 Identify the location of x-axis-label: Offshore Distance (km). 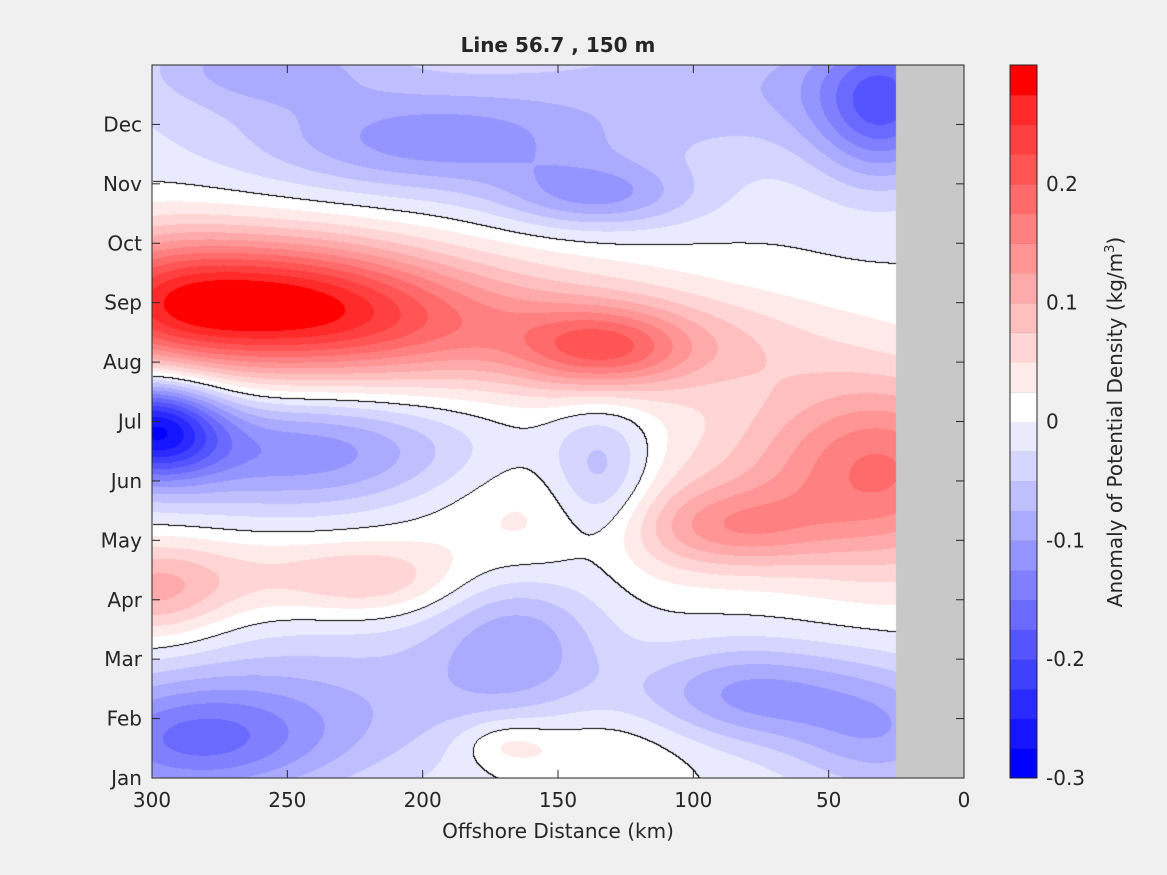
(558, 831).